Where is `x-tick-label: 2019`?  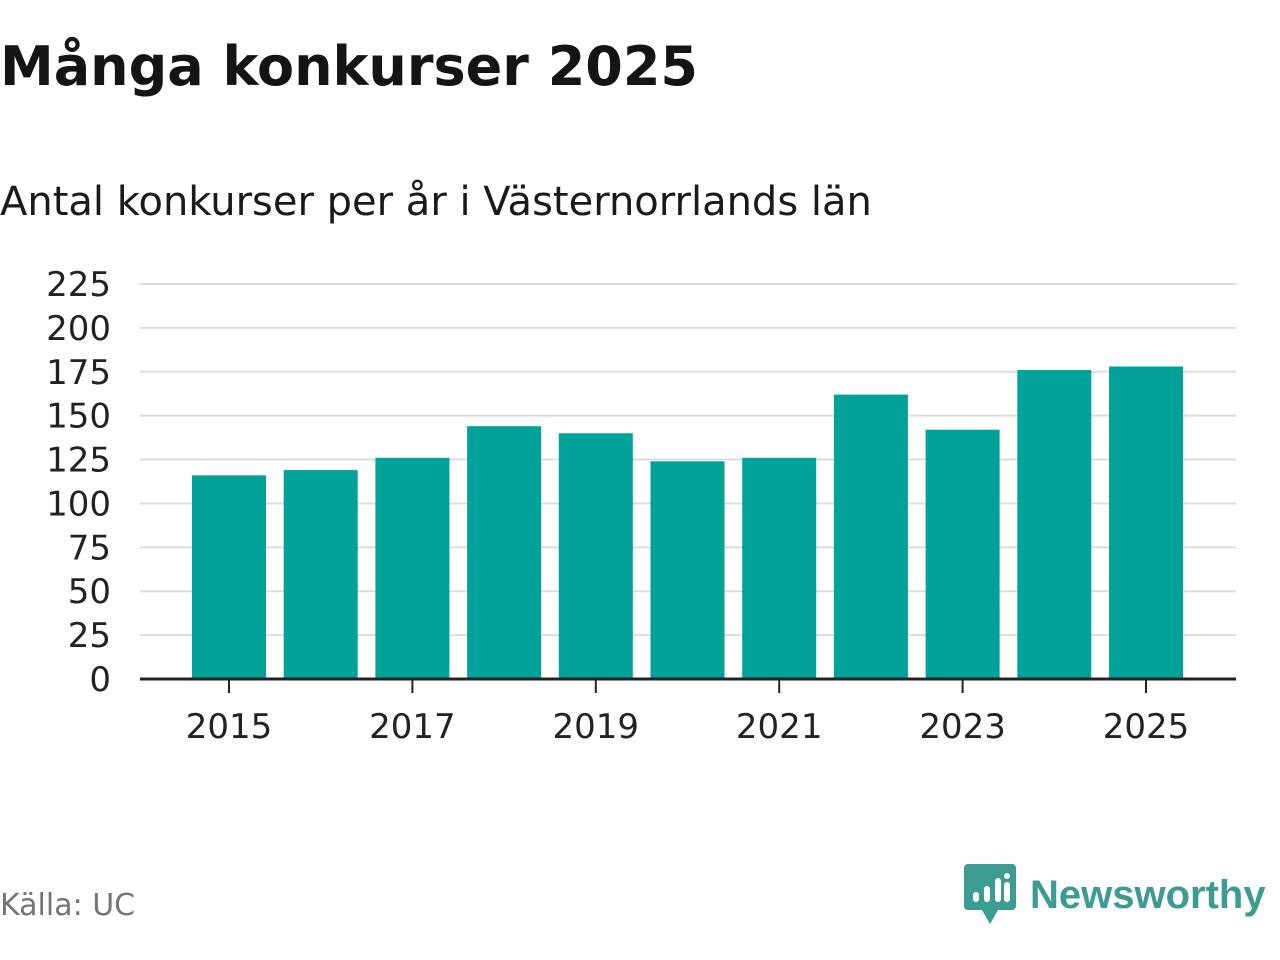
x-tick-label: 2019 is located at coordinates (596, 727).